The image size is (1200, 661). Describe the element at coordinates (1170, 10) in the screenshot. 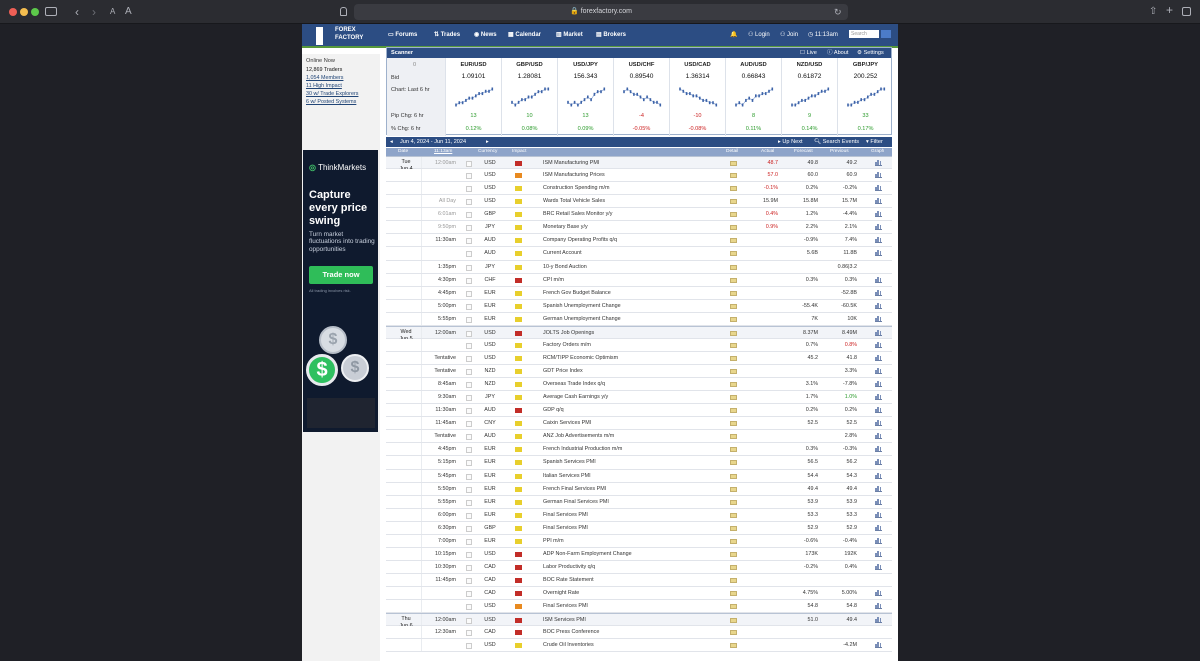

I see `new-tab-icon: +` at that location.